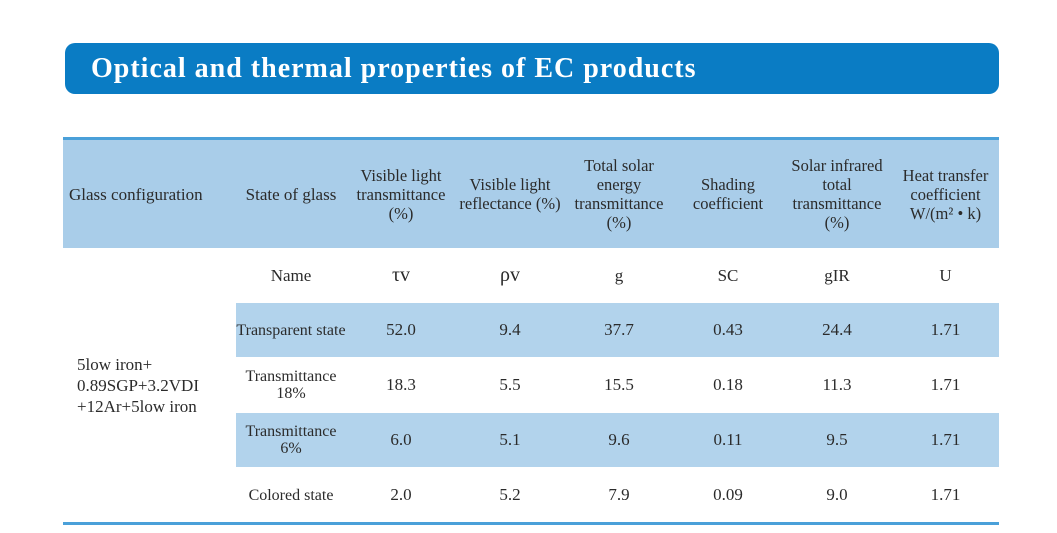  I want to click on header-state-of-glass: State of glass, so click(291, 193).